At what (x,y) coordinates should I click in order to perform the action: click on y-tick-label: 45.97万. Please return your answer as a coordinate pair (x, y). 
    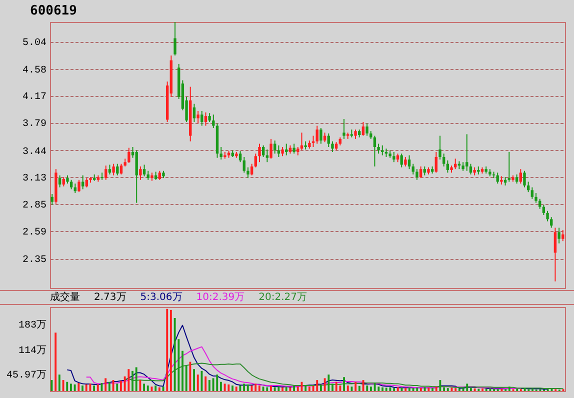
    Looking at the image, I should click on (26, 376).